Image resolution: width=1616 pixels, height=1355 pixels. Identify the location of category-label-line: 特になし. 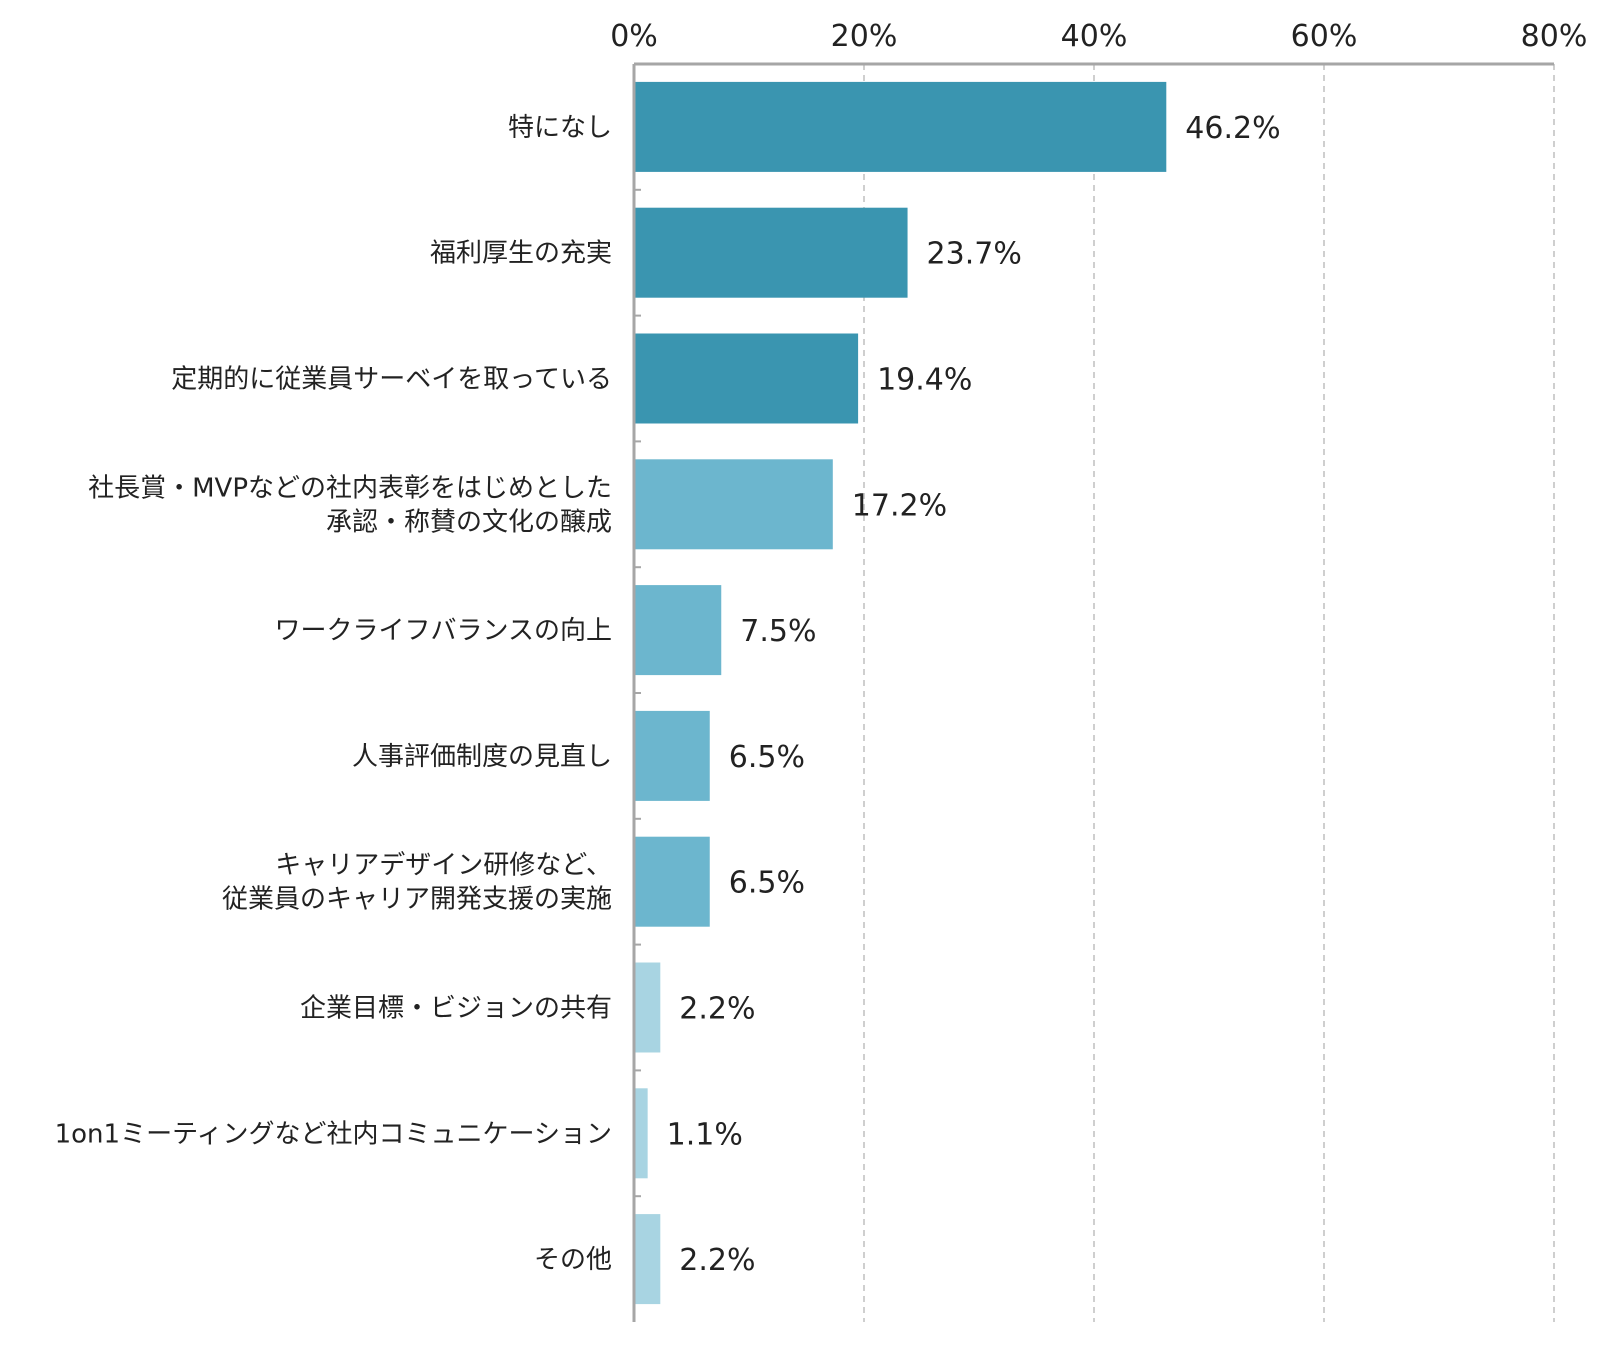
(560, 128).